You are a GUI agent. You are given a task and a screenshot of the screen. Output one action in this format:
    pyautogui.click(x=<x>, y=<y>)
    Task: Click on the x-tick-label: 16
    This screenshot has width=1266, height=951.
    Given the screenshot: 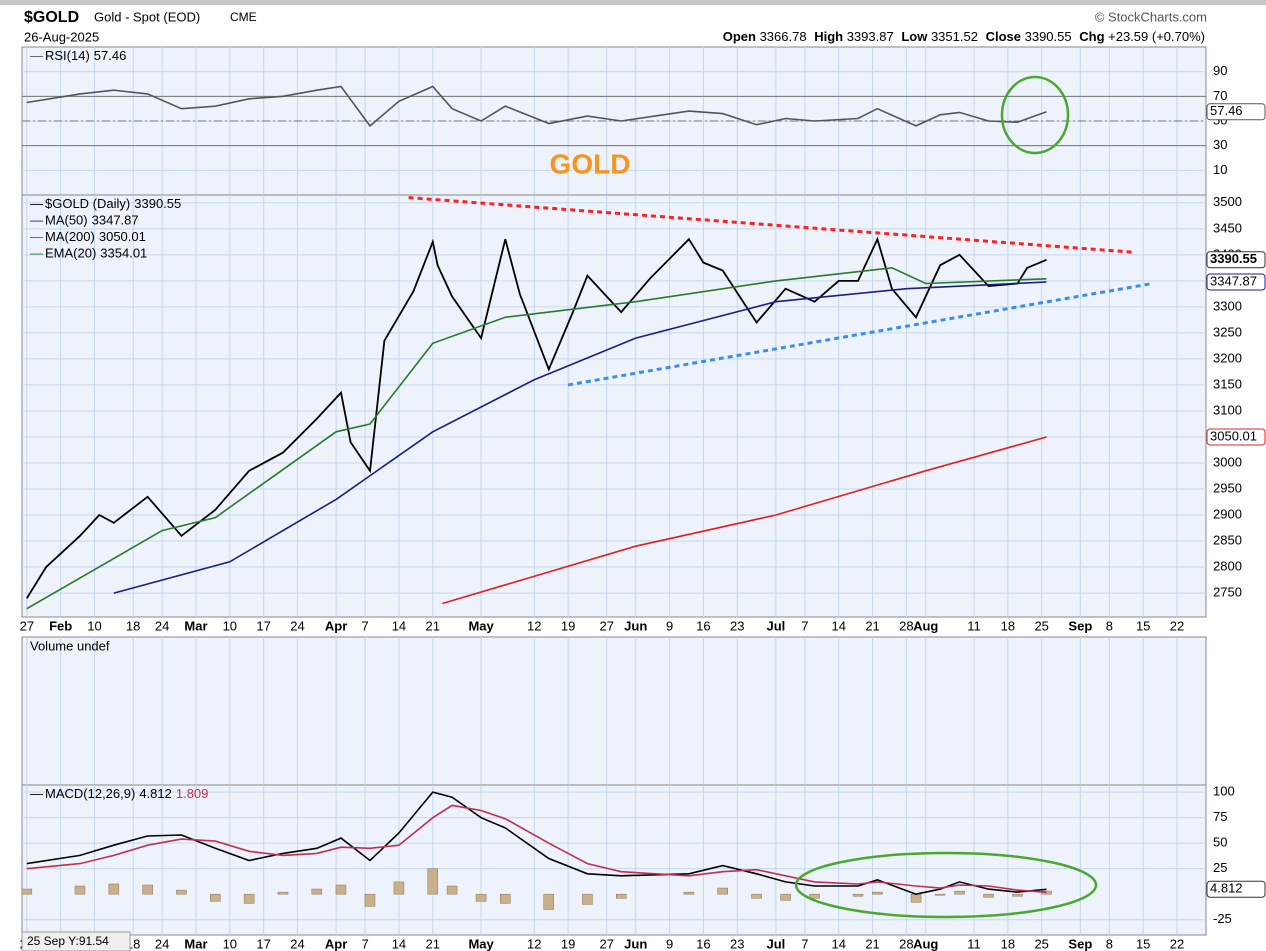 What is the action you would take?
    pyautogui.click(x=703, y=625)
    